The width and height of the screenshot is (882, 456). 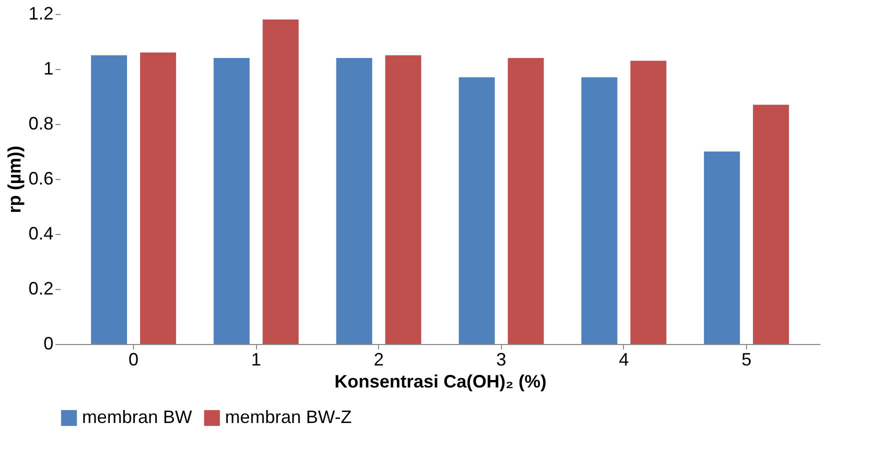 What do you see at coordinates (41, 124) in the screenshot?
I see `y-tick-label: 0.8` at bounding box center [41, 124].